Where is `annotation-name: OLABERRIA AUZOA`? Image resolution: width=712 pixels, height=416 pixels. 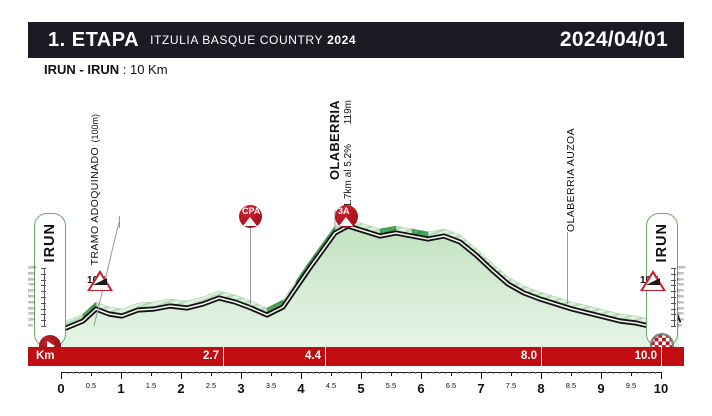 annotation-name: OLABERRIA AUZOA is located at coordinates (571, 180).